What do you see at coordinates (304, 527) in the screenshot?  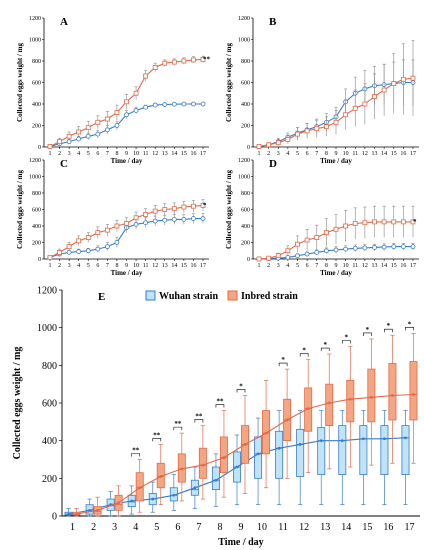 I see `x-tick-label: 12` at bounding box center [304, 527].